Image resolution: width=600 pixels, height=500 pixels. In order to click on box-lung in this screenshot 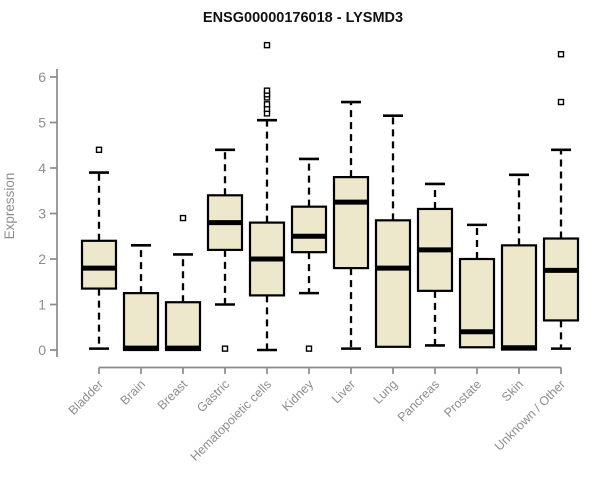, I will do `click(393, 283)`.